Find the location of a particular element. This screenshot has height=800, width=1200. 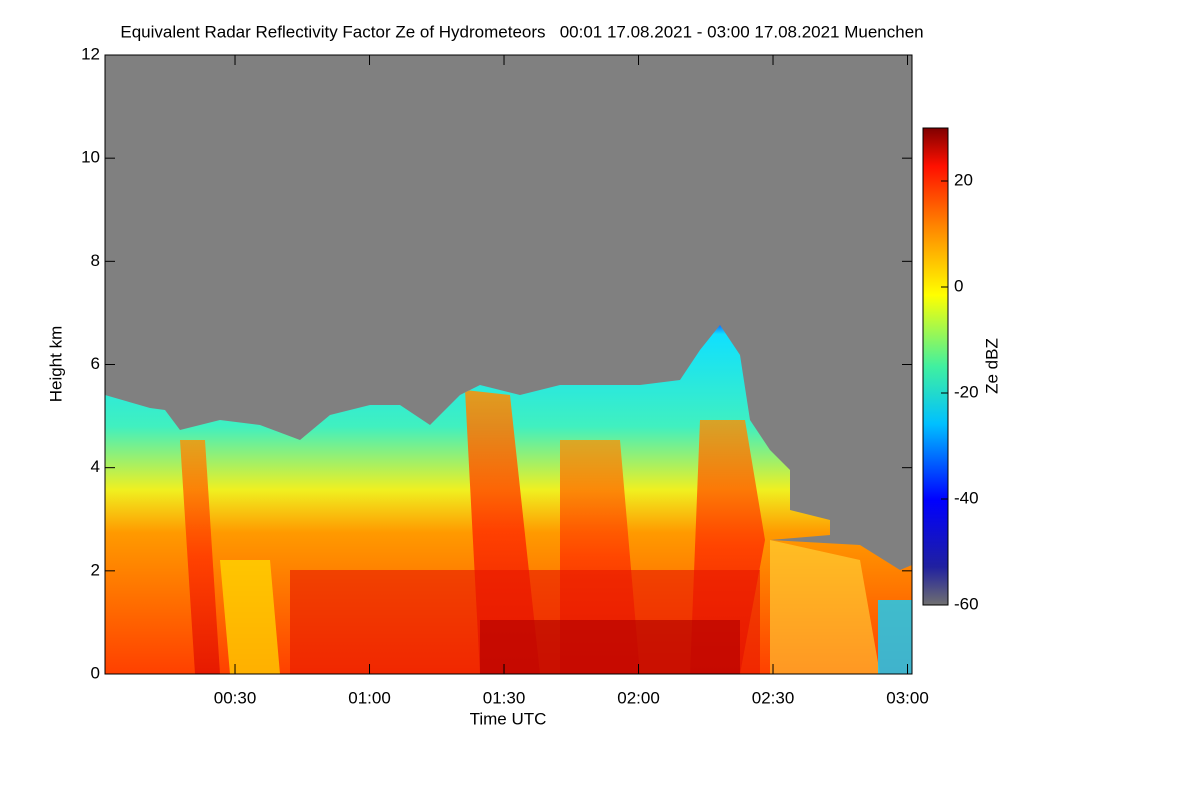

colorbar-tick-label: 20 is located at coordinates (963, 179).